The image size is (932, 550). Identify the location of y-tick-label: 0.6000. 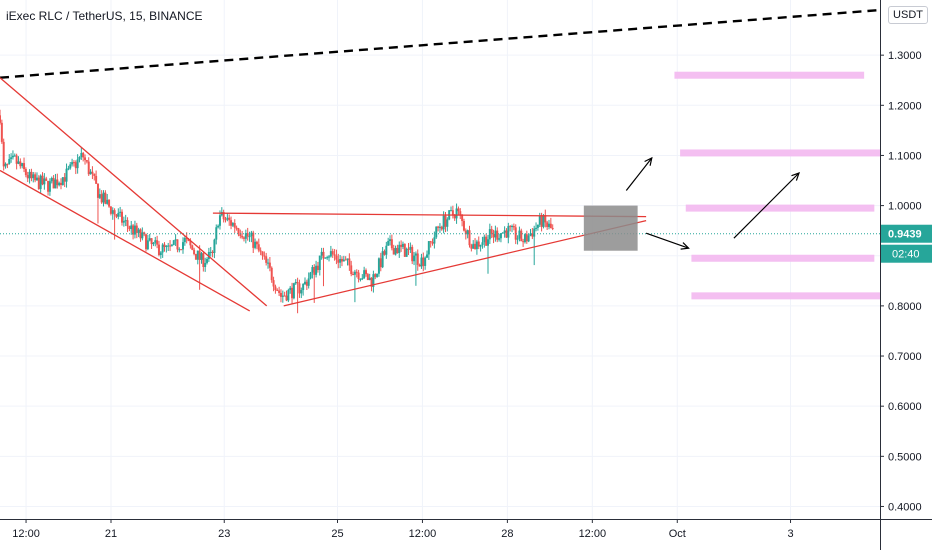
(905, 407).